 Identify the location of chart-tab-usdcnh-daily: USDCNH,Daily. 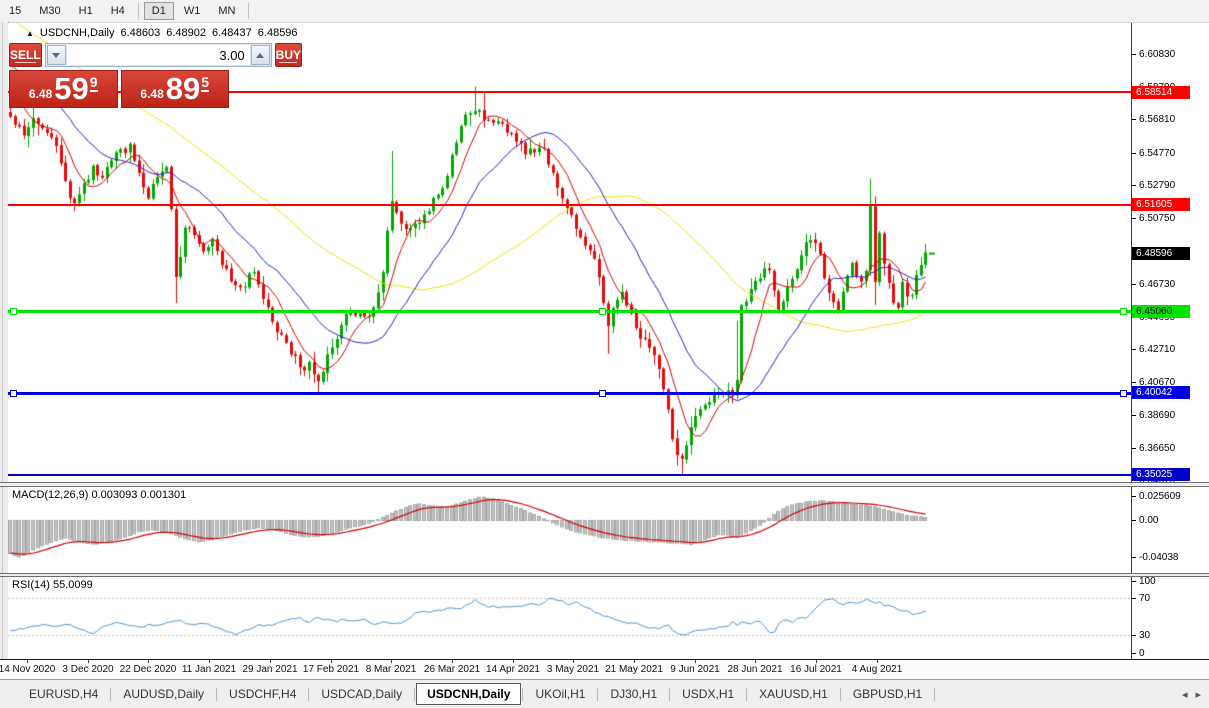
(469, 694).